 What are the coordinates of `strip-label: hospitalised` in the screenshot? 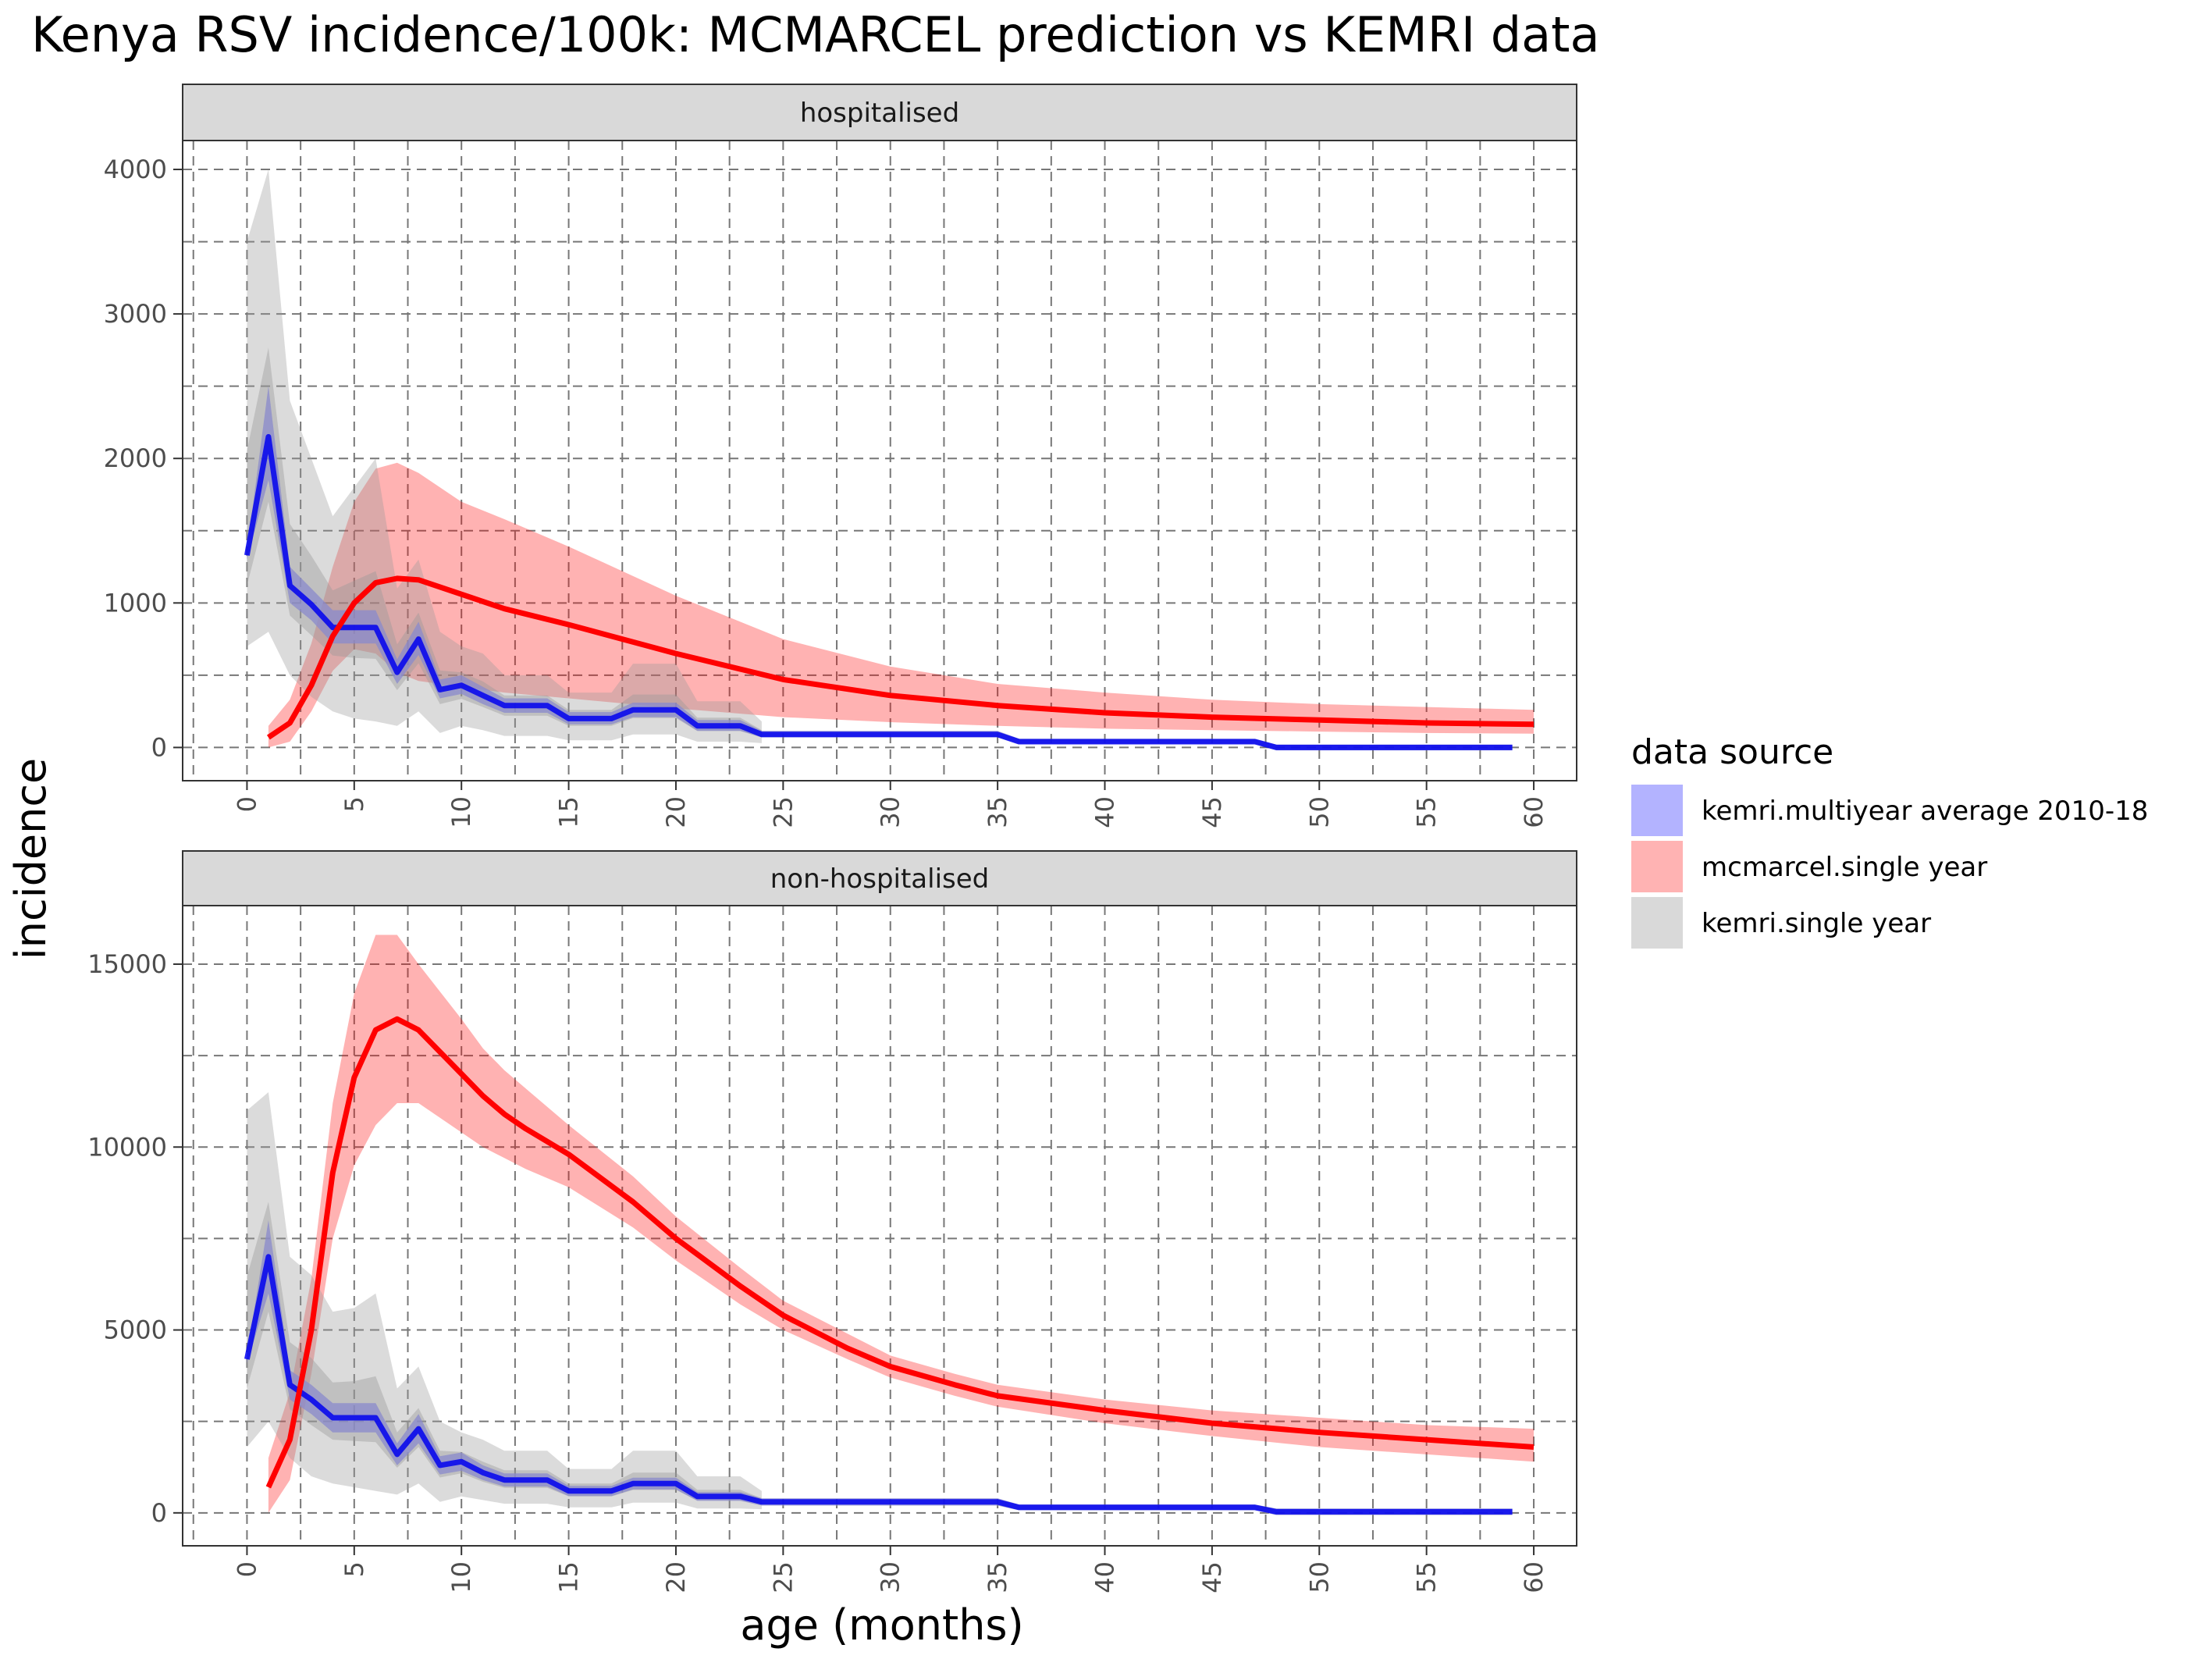 It's located at (880, 113).